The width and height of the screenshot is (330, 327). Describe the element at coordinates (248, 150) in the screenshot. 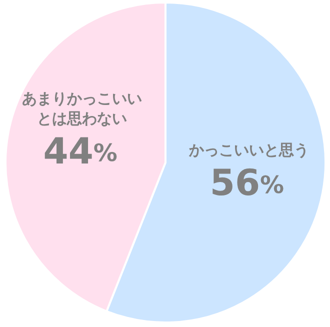

I see `slice-label: かっこいいと思う` at that location.